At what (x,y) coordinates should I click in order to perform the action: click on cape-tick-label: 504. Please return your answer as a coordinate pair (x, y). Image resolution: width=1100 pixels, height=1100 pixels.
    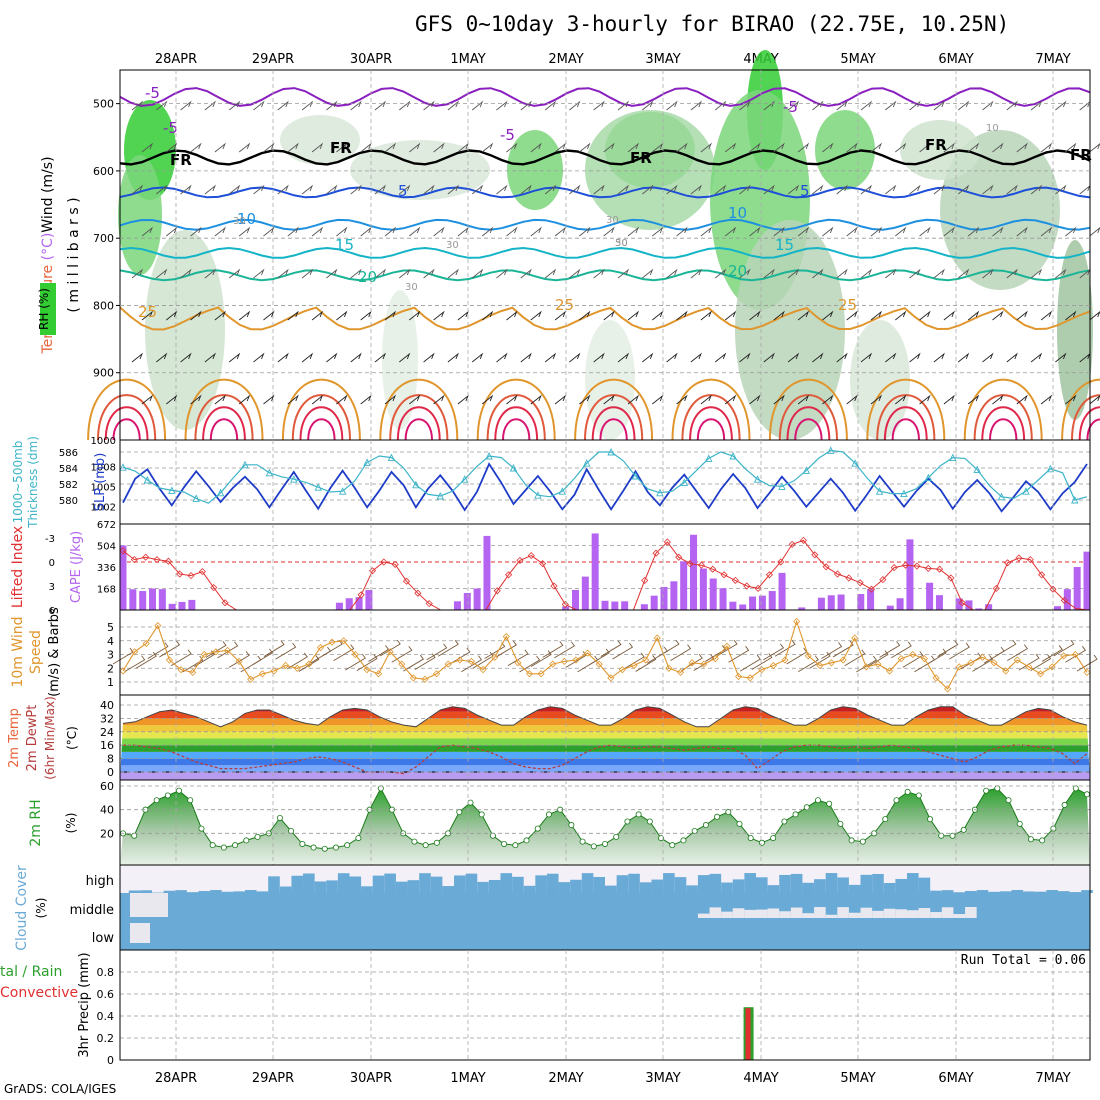
    Looking at the image, I should click on (106, 547).